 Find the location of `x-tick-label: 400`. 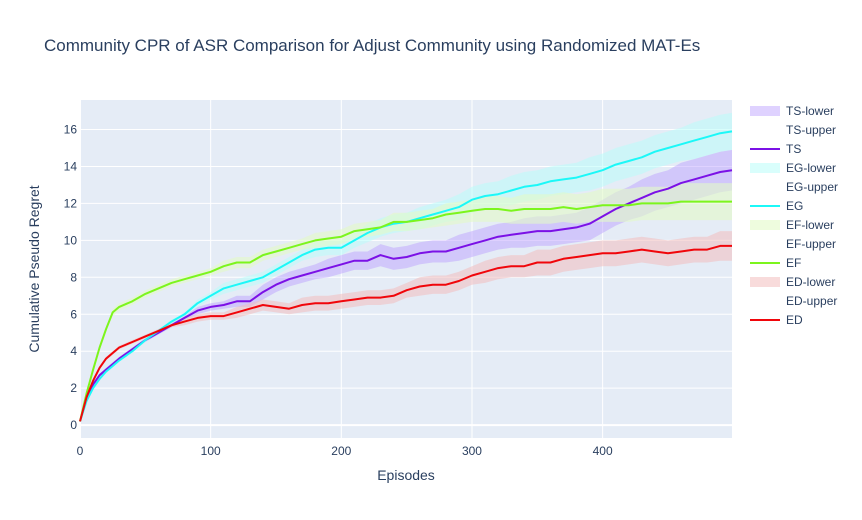

x-tick-label: 400 is located at coordinates (603, 451).